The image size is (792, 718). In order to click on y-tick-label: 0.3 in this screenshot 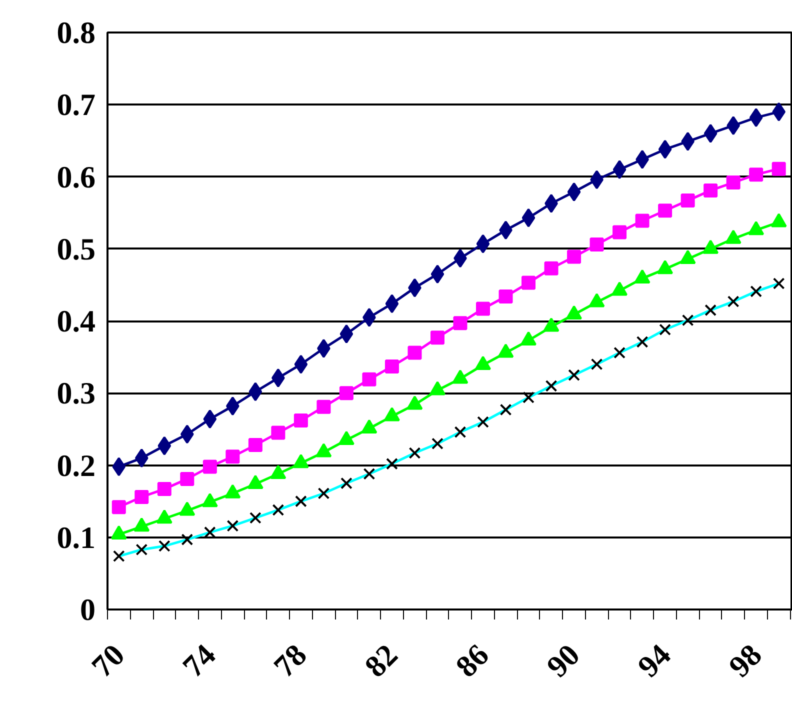, I will do `click(76, 393)`.